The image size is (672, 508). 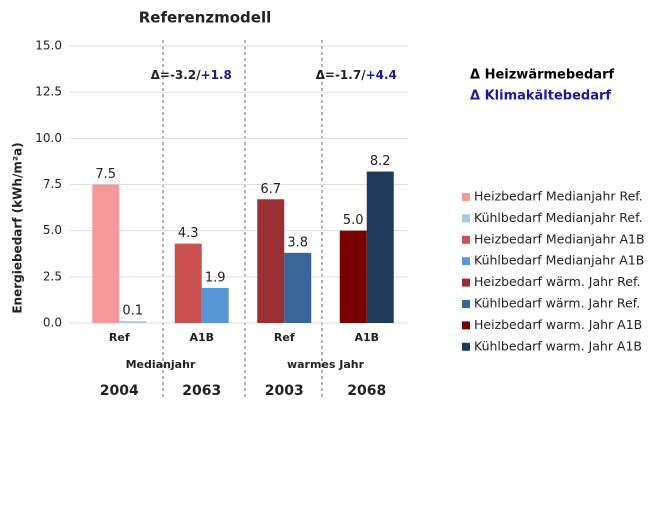 What do you see at coordinates (119, 391) in the screenshot?
I see `year-label: 2004` at bounding box center [119, 391].